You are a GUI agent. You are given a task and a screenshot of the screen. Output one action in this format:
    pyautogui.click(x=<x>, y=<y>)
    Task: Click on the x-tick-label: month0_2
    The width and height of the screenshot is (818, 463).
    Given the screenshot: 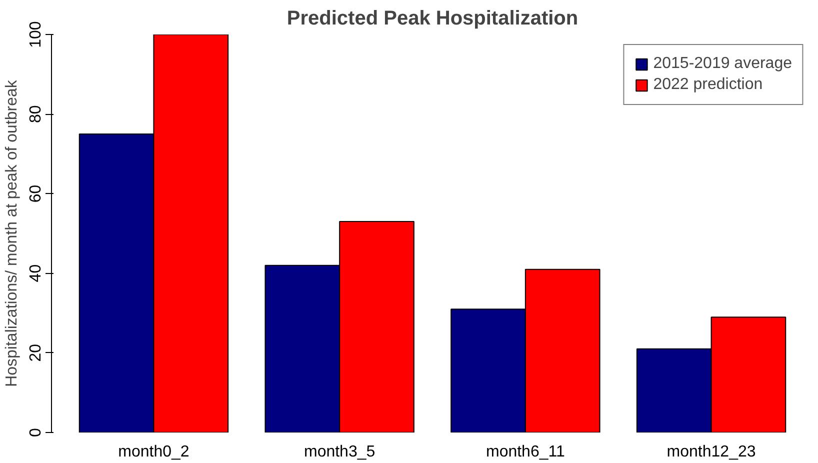 What is the action you would take?
    pyautogui.click(x=154, y=452)
    